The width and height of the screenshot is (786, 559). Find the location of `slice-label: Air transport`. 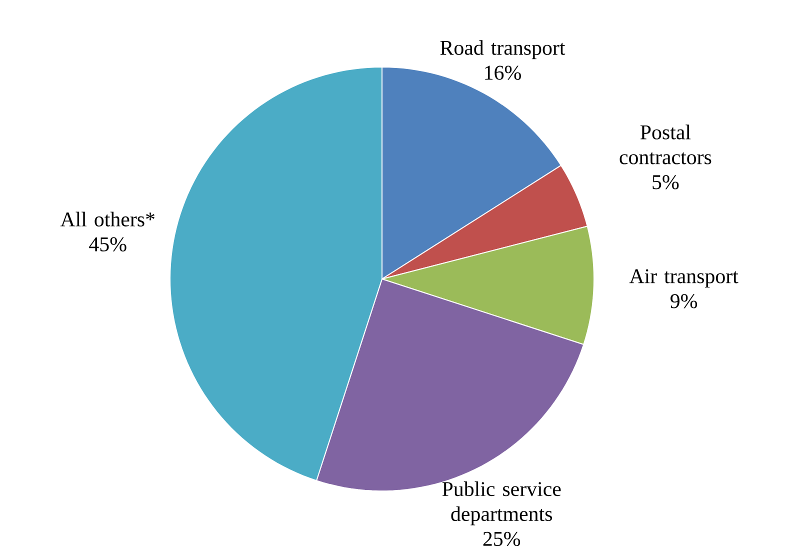

slice-label: Air transport is located at coordinates (683, 278).